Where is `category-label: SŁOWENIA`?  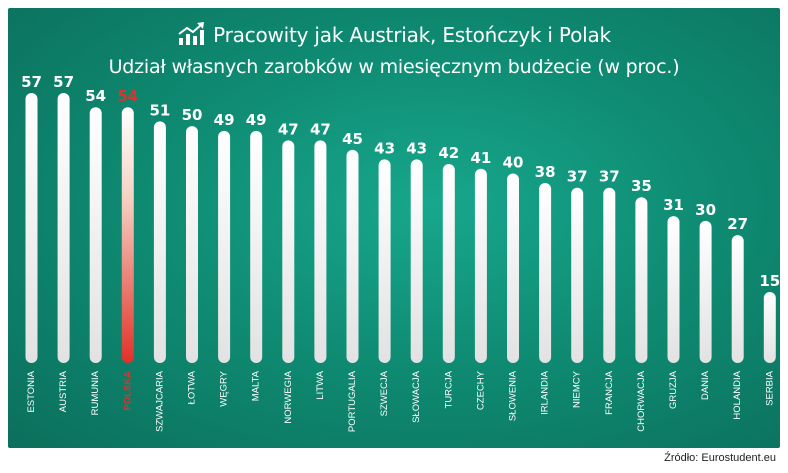
category-label: SŁOWENIA is located at coordinates (513, 395).